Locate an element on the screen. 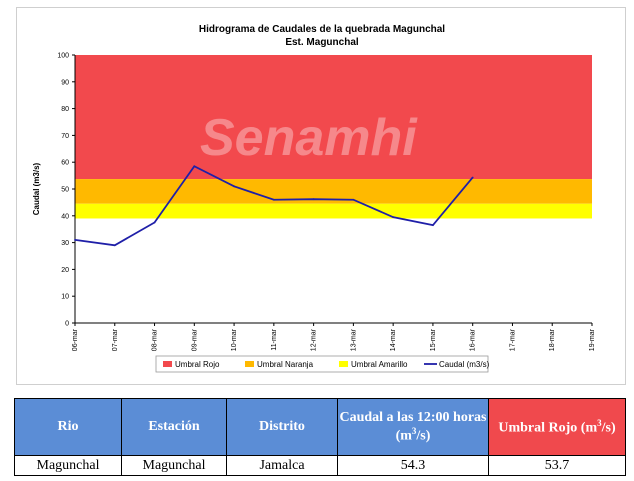 This screenshot has height=481, width=634. legend-label: Umbral Naranja is located at coordinates (285, 364).